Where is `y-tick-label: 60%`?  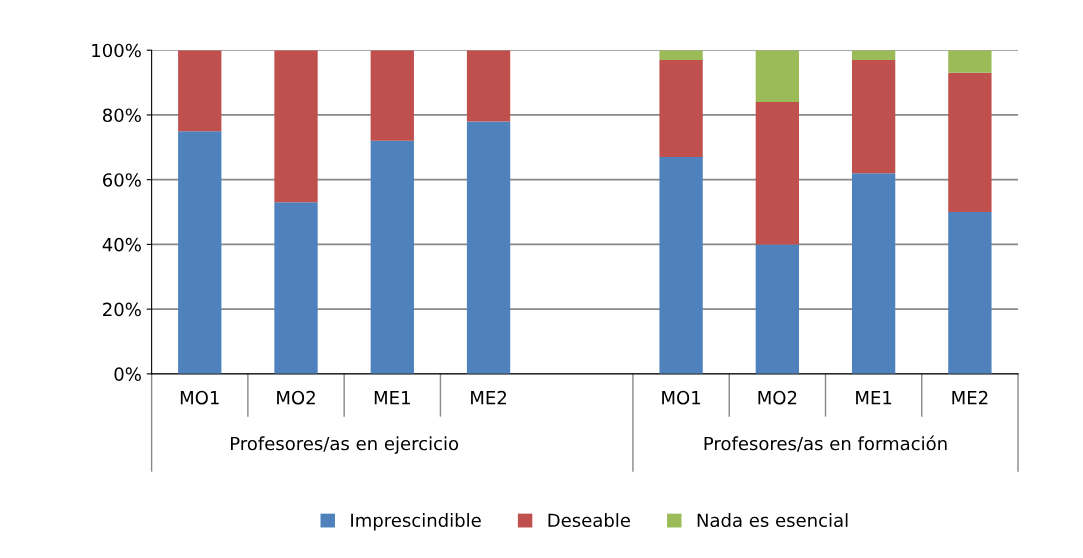 y-tick-label: 60% is located at coordinates (122, 180).